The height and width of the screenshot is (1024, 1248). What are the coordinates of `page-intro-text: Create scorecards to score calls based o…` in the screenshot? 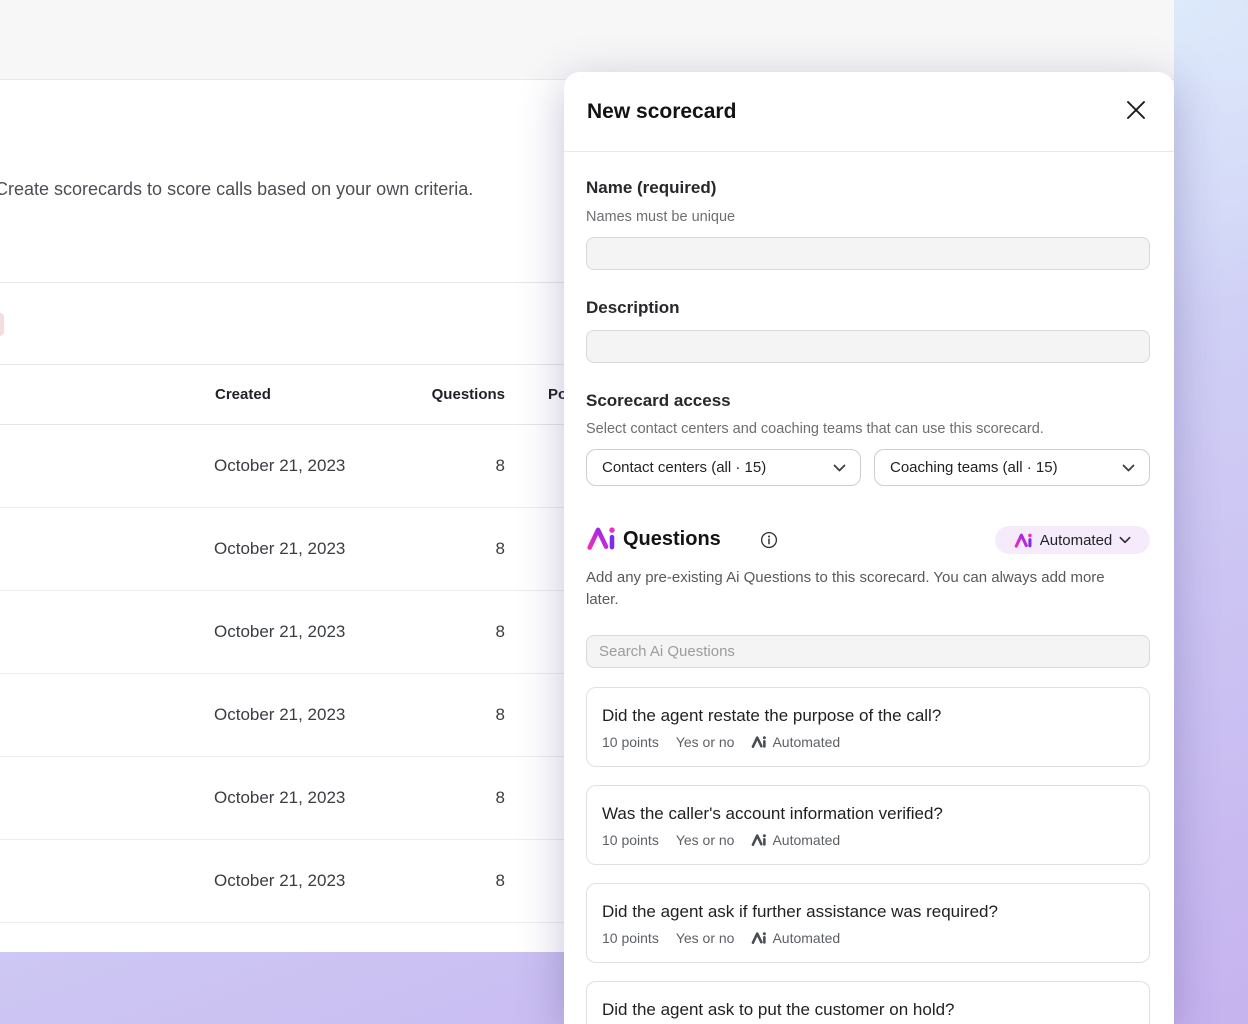 It's located at (237, 189).